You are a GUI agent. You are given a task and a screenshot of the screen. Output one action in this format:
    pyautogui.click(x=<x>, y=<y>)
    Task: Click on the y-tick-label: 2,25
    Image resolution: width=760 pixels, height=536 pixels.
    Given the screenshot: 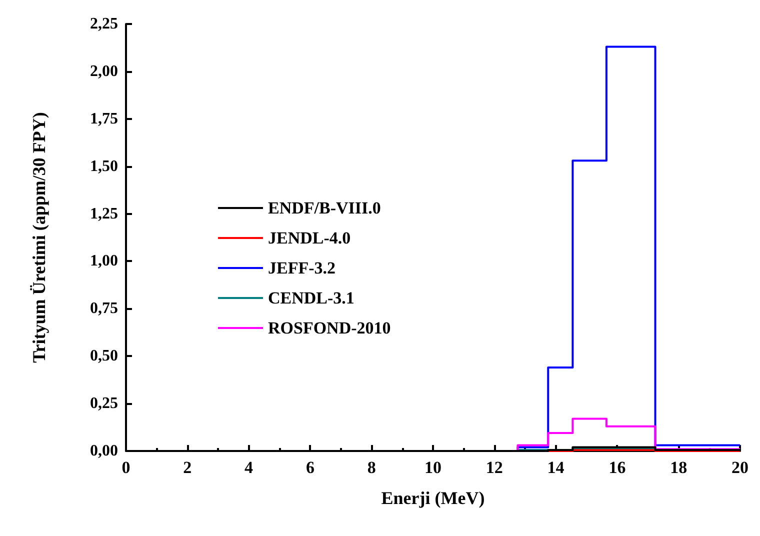 What is the action you would take?
    pyautogui.click(x=104, y=24)
    